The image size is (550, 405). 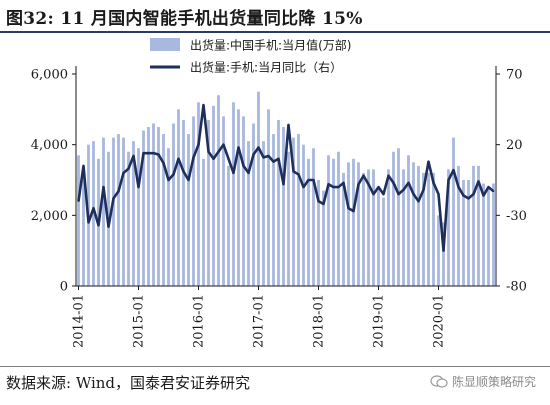 What do you see at coordinates (516, 216) in the screenshot?
I see `y-right-tick-label: -30` at bounding box center [516, 216].